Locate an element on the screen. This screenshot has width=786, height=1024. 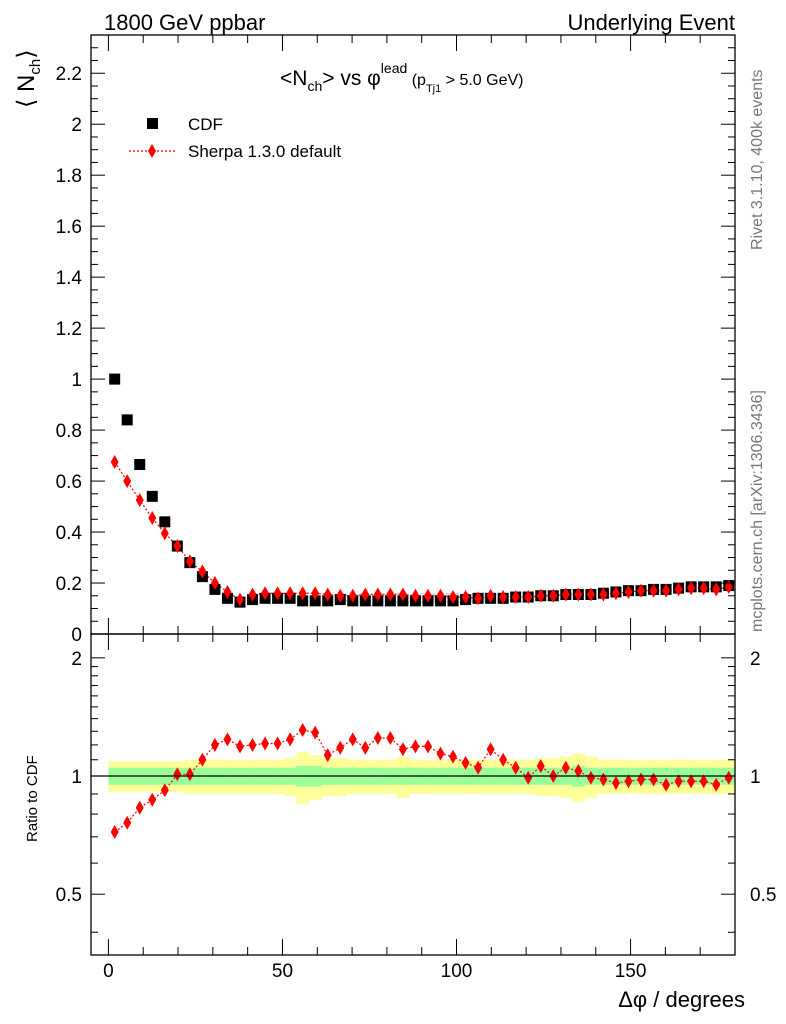
main-y-tick-label: 1.2 is located at coordinates (69, 329).